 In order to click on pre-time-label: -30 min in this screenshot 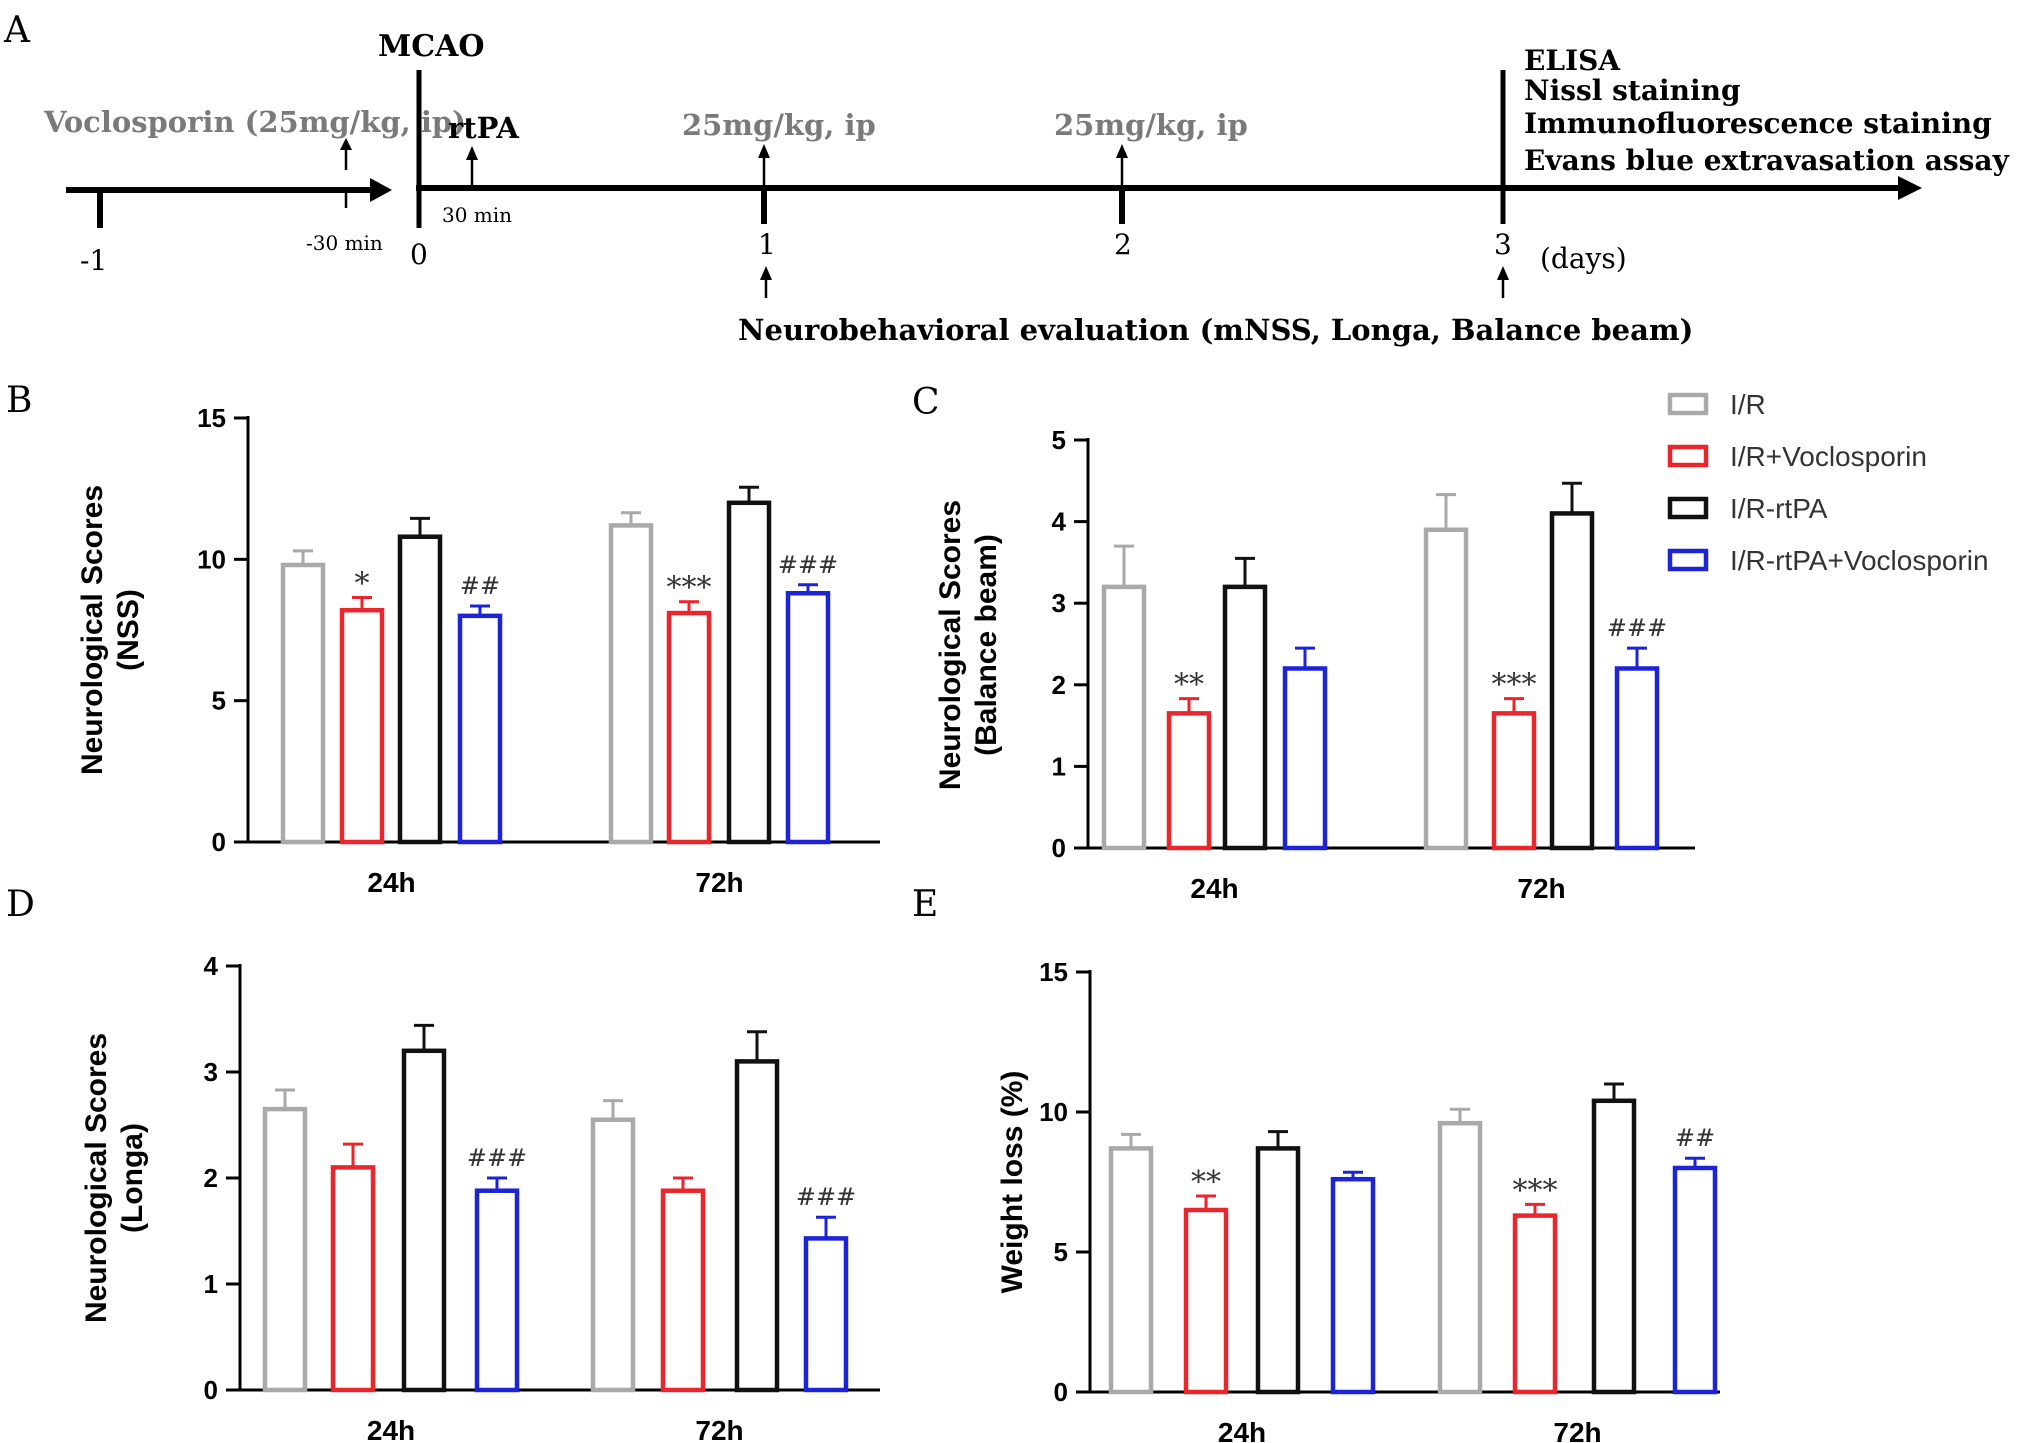, I will do `click(344, 243)`.